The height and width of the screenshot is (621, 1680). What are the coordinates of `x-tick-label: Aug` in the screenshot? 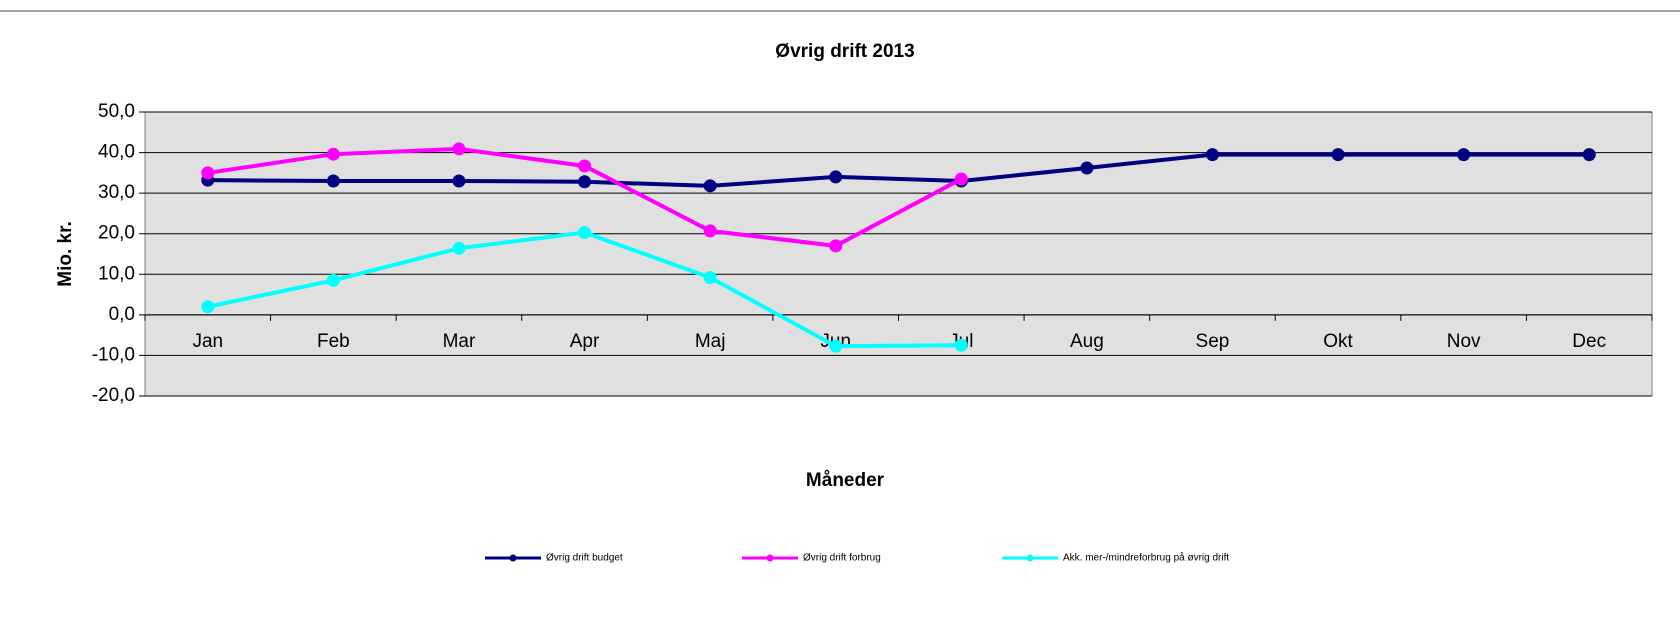 It's located at (1087, 341).